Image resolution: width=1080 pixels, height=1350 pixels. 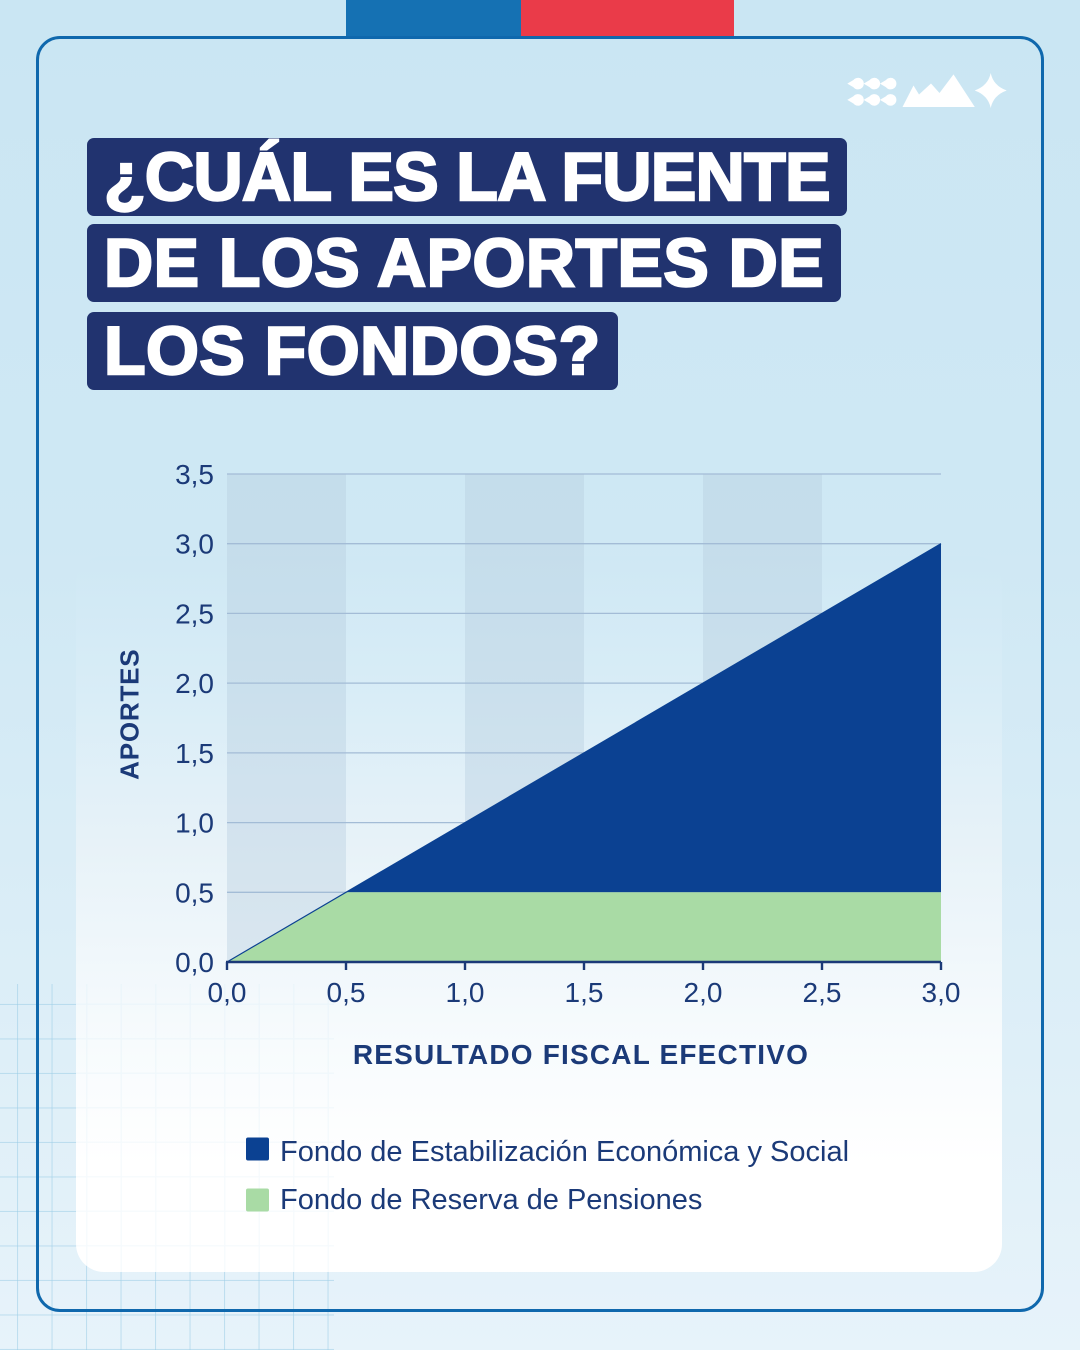 What do you see at coordinates (130, 714) in the screenshot?
I see `svg-text: APORTES` at bounding box center [130, 714].